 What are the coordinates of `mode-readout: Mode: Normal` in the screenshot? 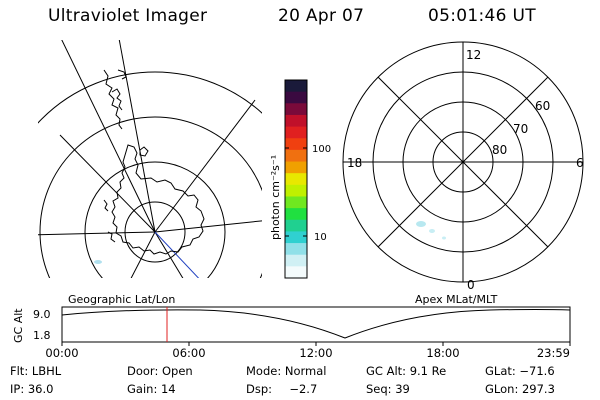 It's located at (286, 371).